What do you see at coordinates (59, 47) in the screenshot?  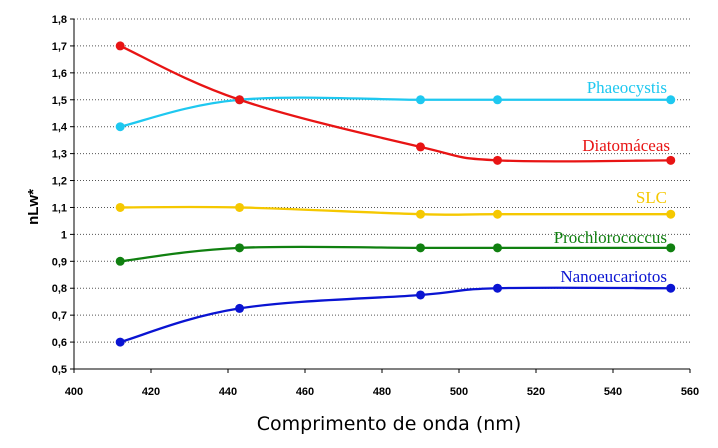 I see `y-tick-label: 1,7` at bounding box center [59, 47].